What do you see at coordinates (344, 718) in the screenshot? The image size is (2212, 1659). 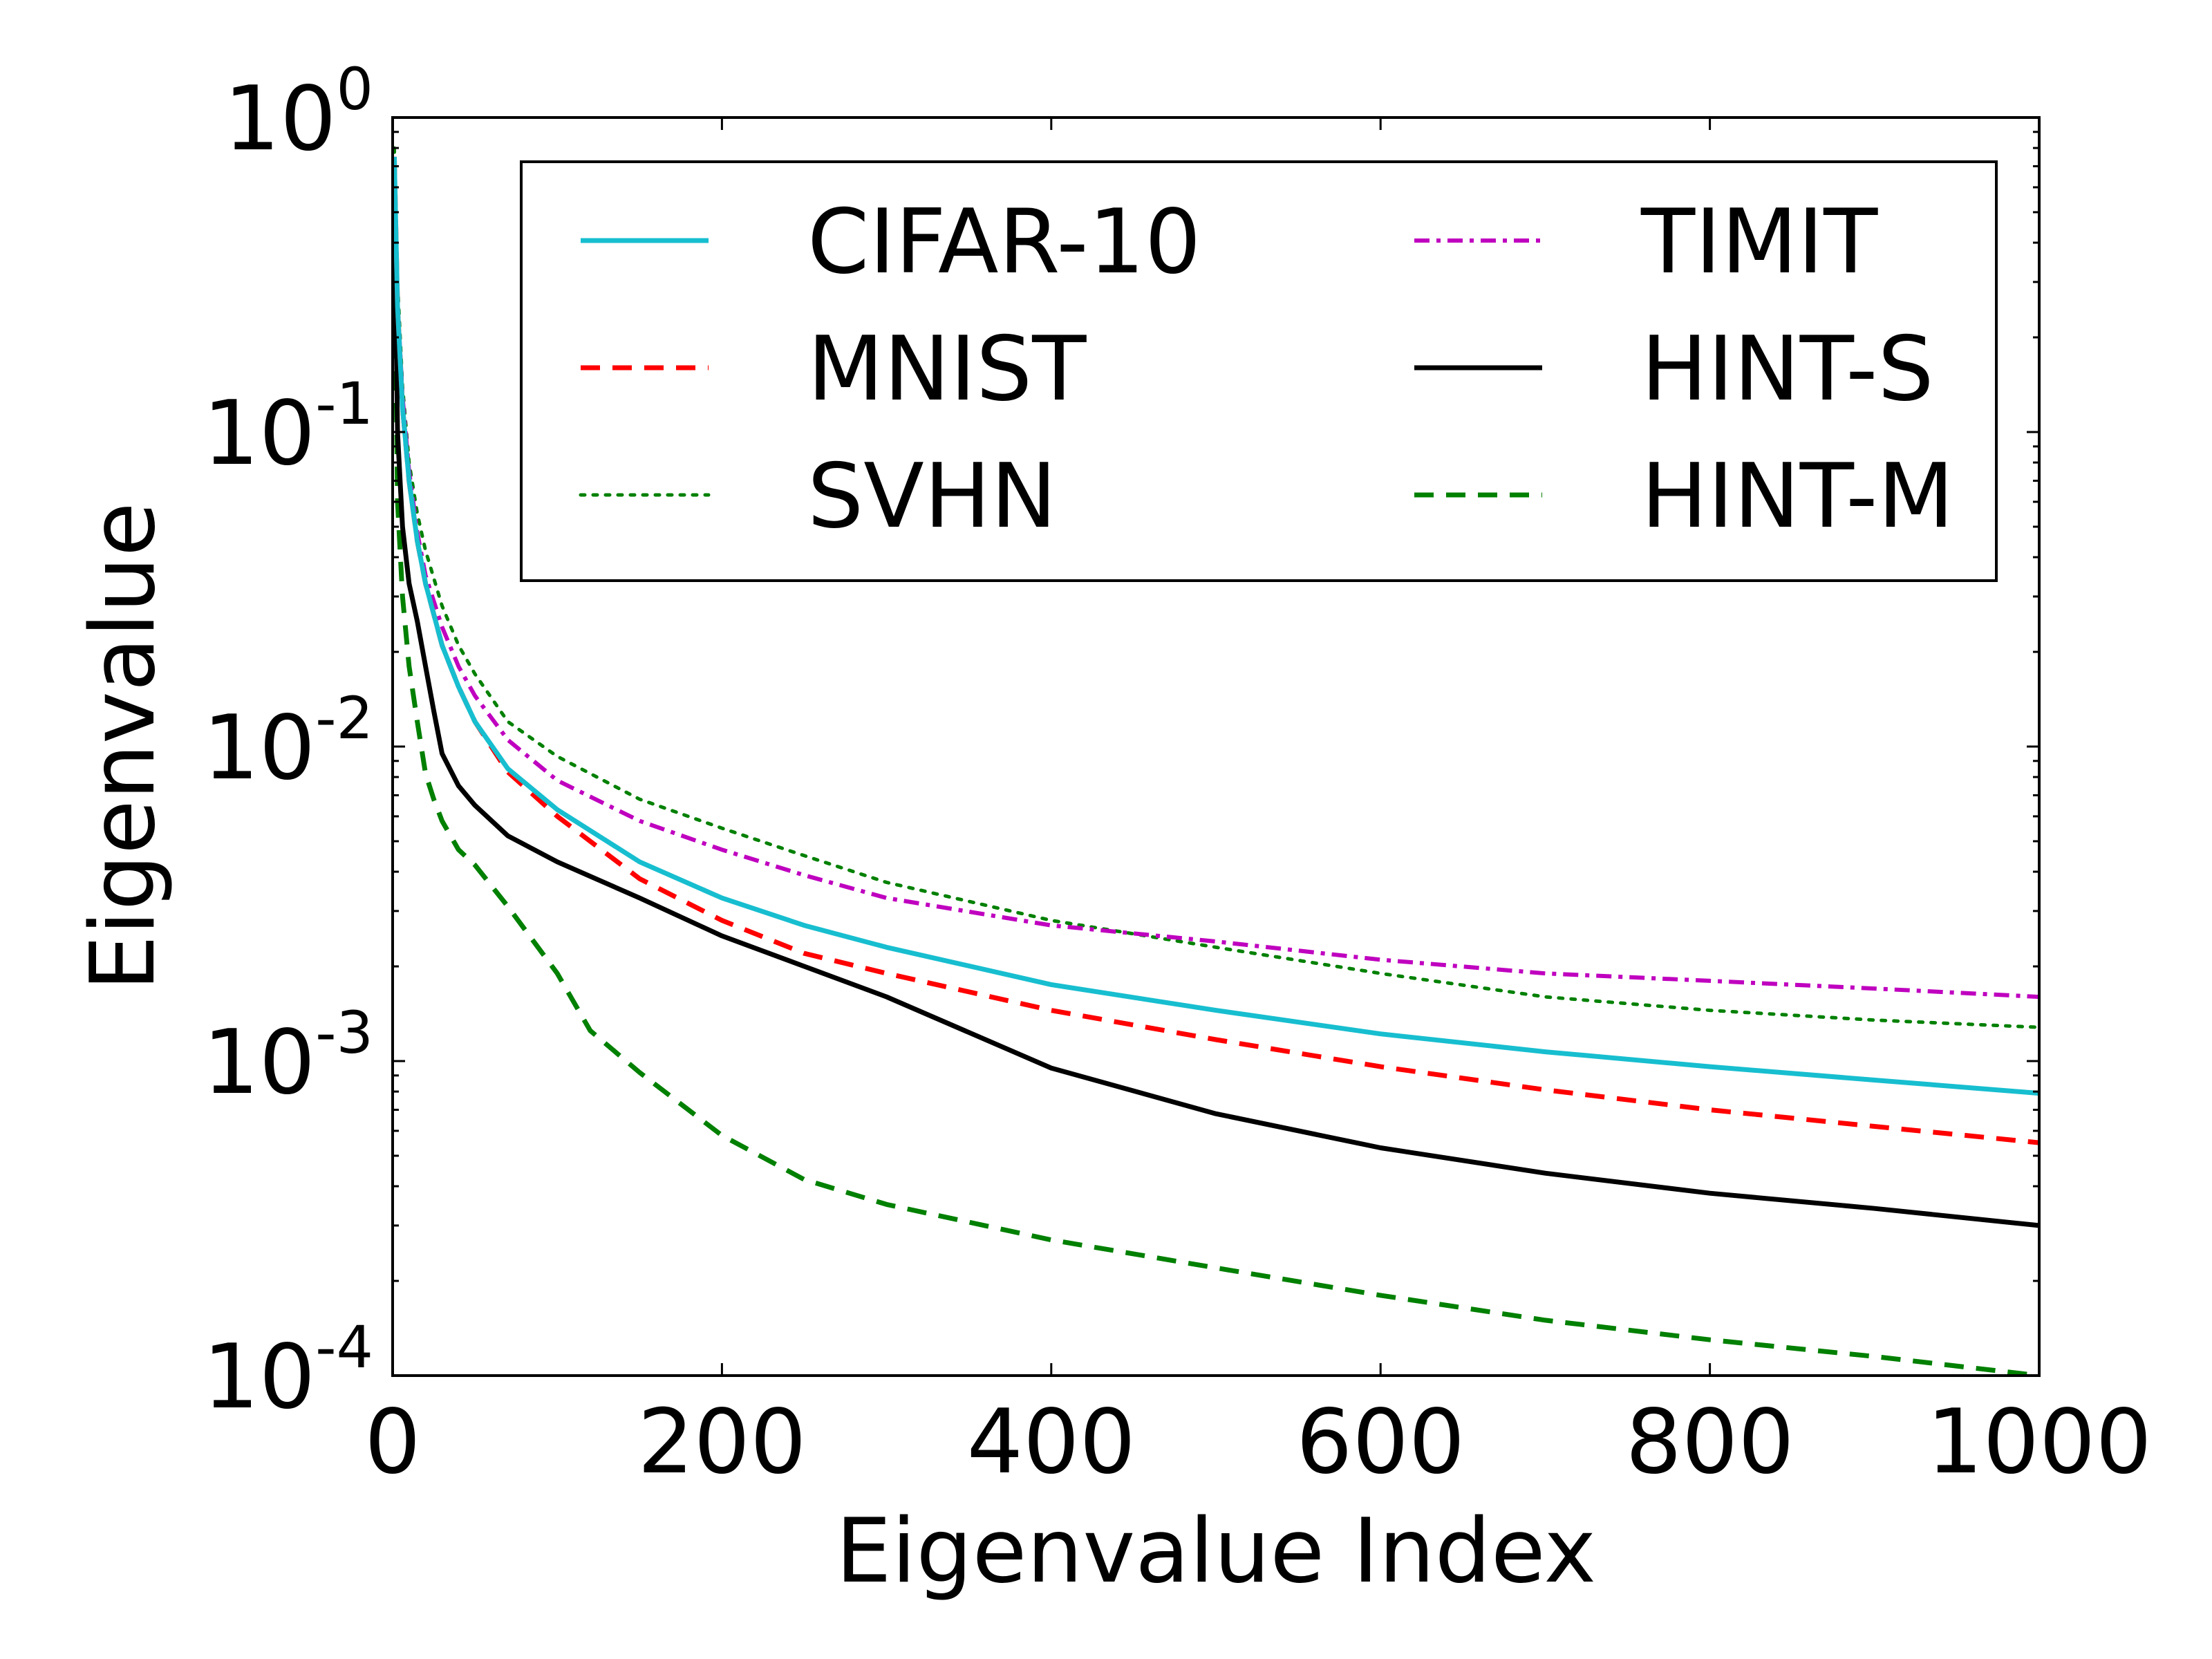 I see `y-tick-label-exponent: -2` at bounding box center [344, 718].